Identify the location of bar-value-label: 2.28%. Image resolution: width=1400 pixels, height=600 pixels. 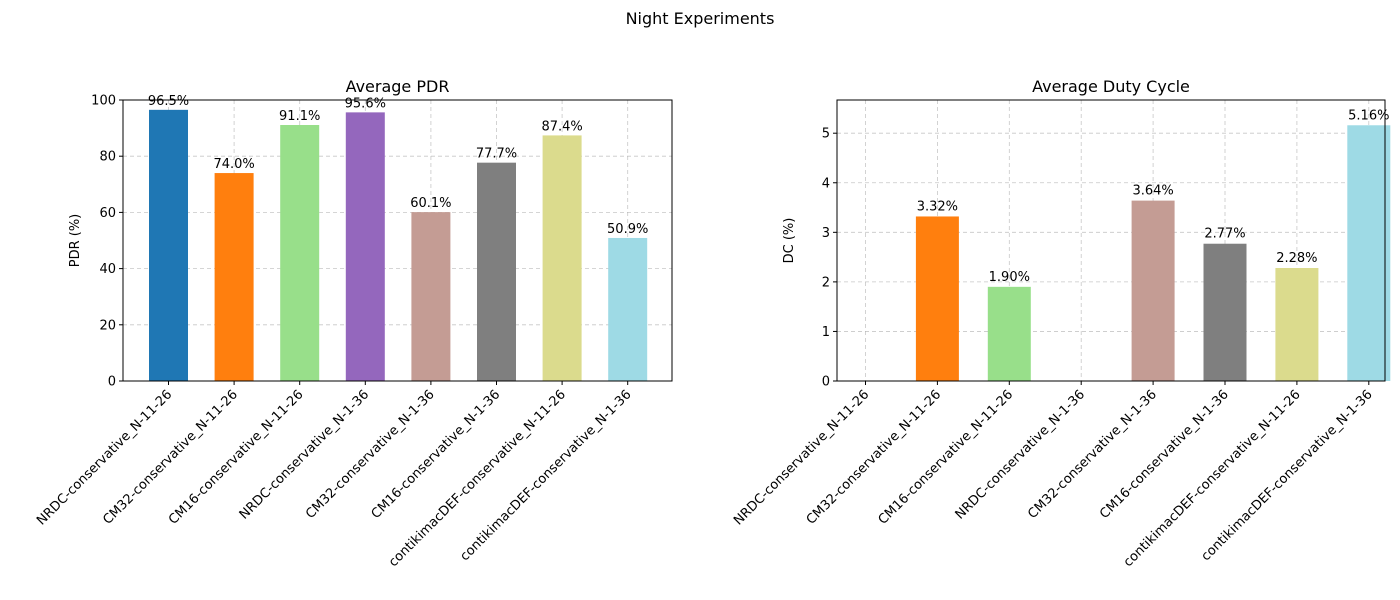
(1296, 258).